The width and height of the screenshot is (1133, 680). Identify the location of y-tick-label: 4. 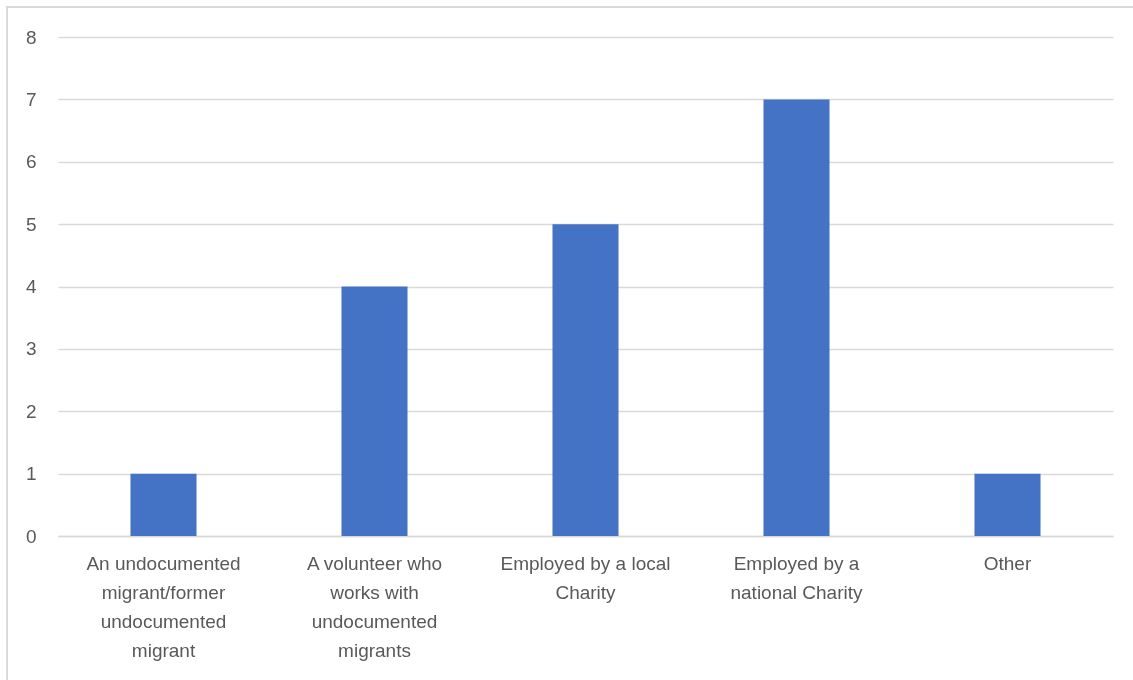
(31, 286).